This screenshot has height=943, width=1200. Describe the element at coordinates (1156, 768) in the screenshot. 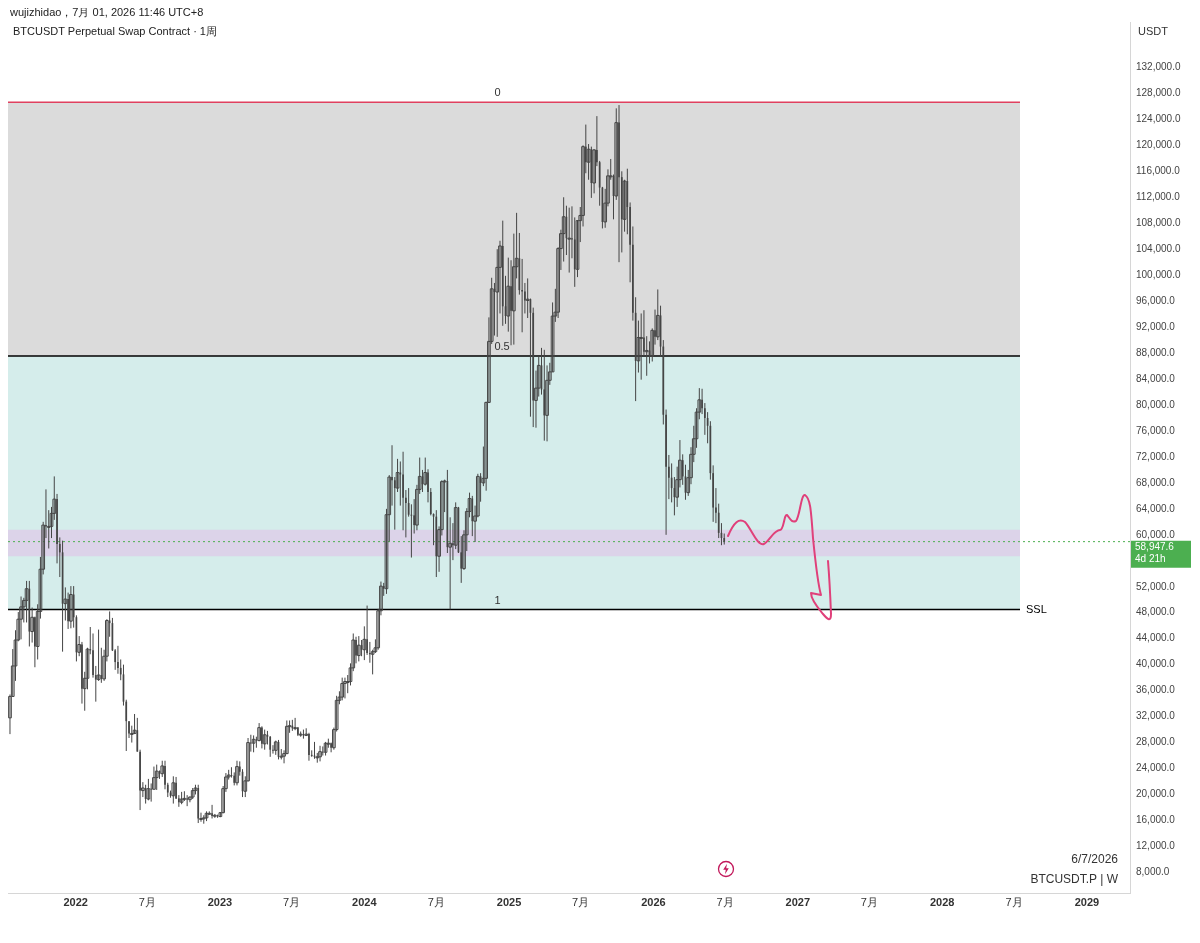

I see `y-tick-label: 24,000.0` at that location.